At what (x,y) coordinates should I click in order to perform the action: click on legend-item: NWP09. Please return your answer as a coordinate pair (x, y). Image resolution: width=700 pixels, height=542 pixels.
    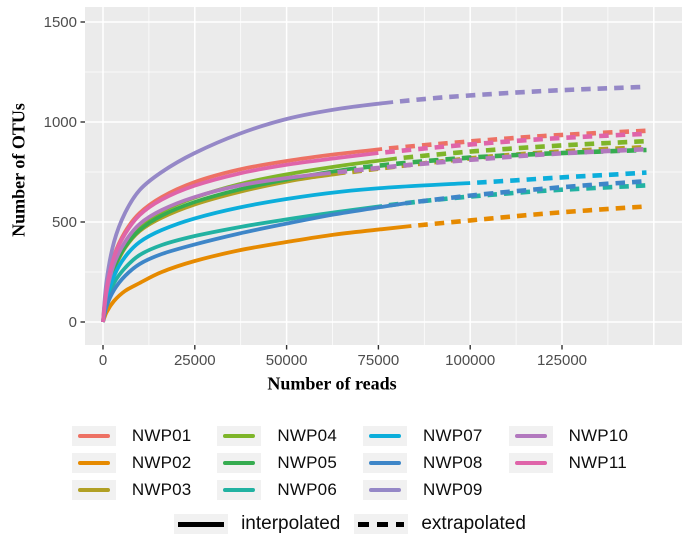
    Looking at the image, I should click on (423, 490).